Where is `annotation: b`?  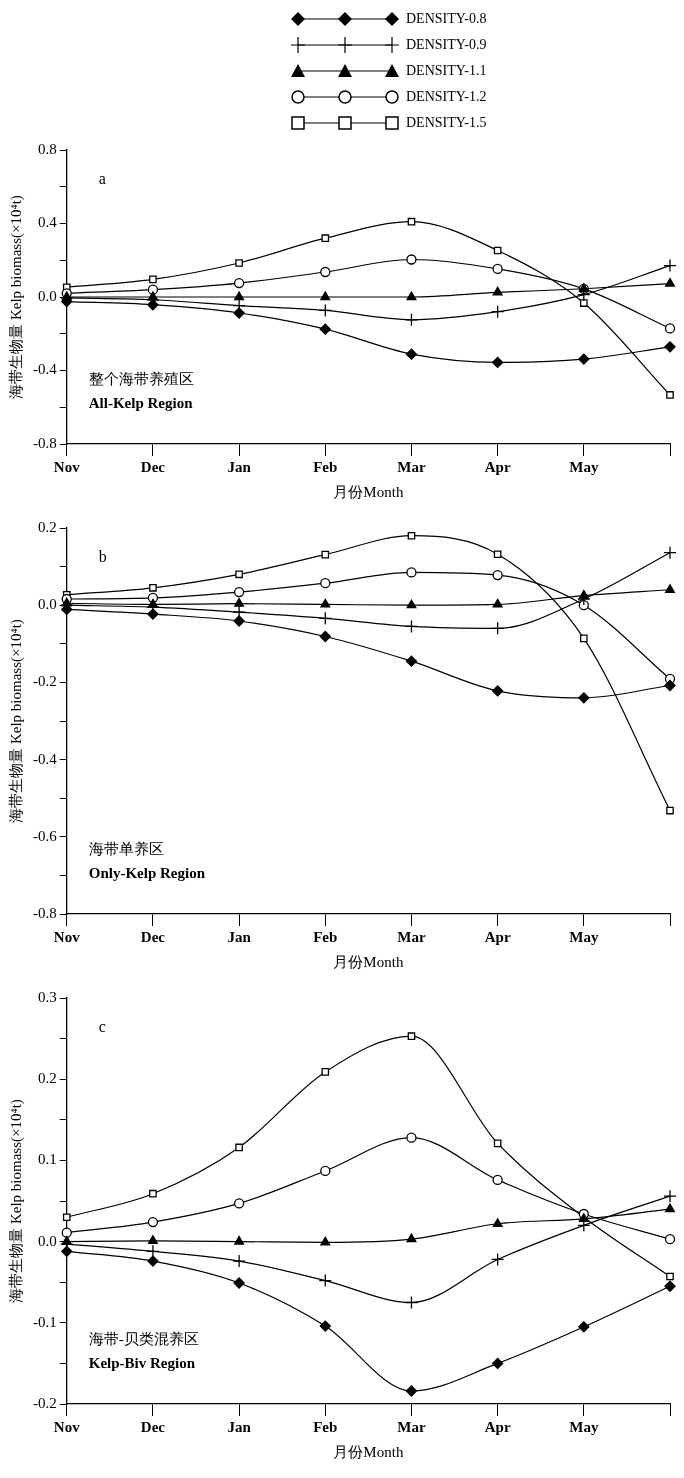
annotation: b is located at coordinates (102, 556).